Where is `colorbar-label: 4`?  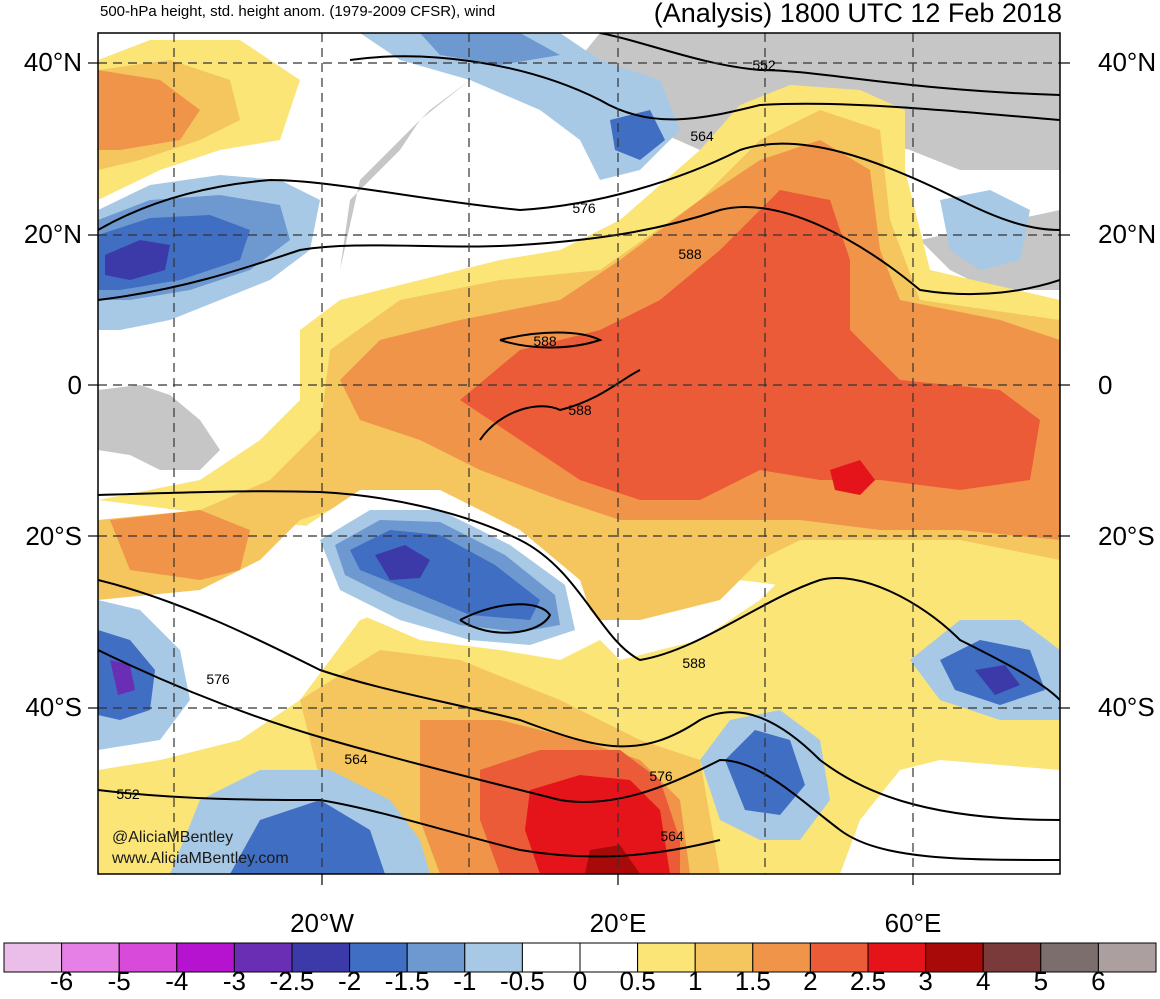
colorbar-label: 4 is located at coordinates (983, 981).